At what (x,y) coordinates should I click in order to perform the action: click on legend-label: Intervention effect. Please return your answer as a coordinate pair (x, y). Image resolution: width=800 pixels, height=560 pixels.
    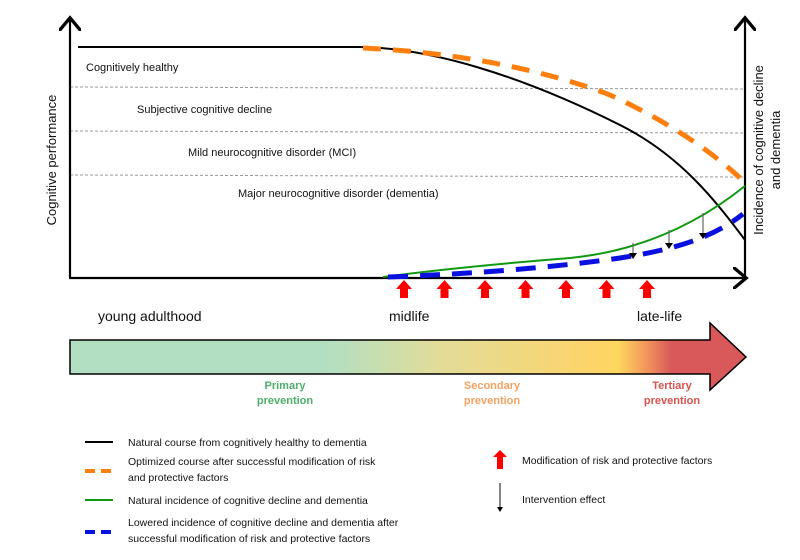
    Looking at the image, I should click on (563, 500).